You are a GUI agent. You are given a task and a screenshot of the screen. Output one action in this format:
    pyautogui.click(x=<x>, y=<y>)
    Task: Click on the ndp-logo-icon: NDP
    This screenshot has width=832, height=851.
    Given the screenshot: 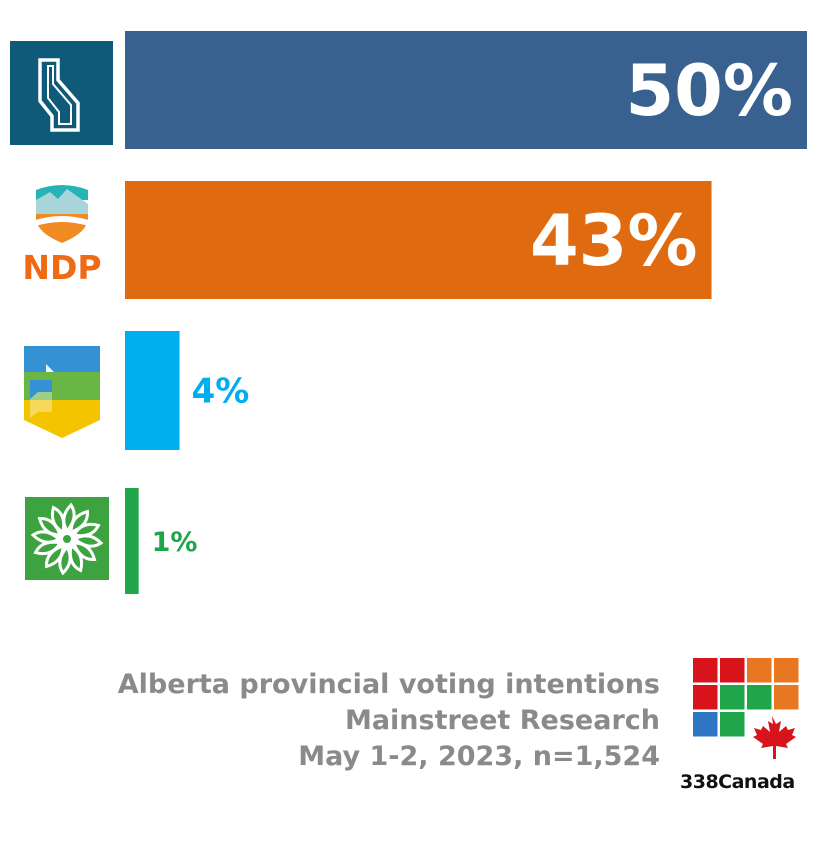 What is the action you would take?
    pyautogui.click(x=62, y=236)
    